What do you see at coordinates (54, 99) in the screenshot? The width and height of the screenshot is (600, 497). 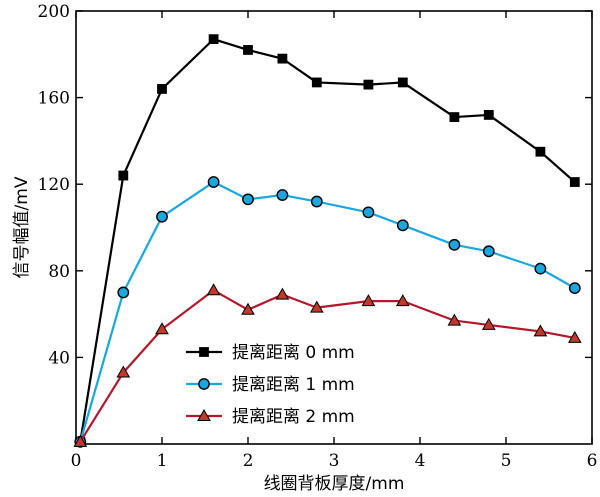 I see `y-tick-label: 160` at bounding box center [54, 99].